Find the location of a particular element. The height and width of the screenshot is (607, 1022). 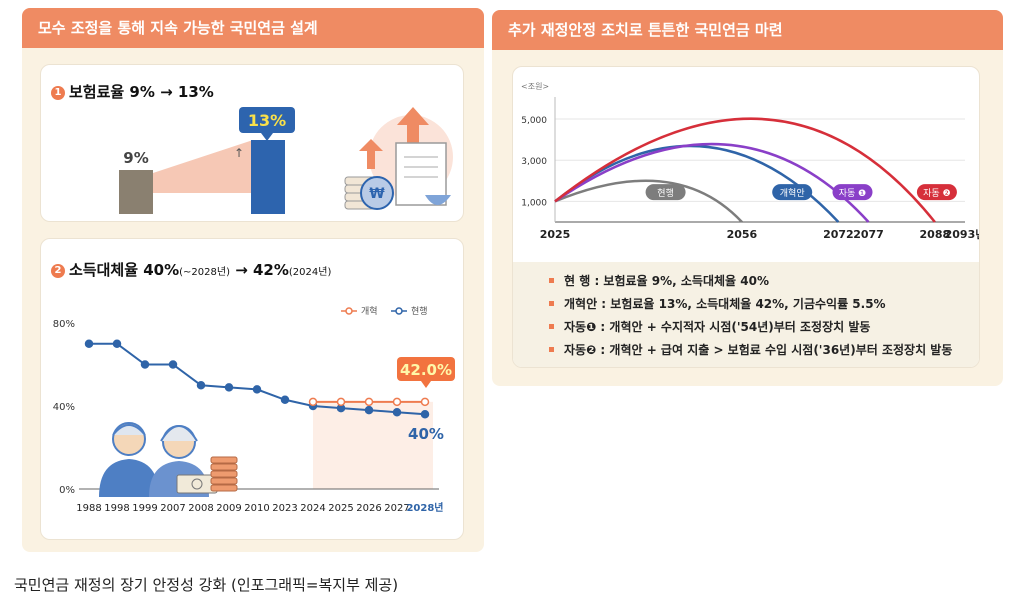

right-banner: 추가 재정안정 조치로 튼튼한 국민연금 마련 is located at coordinates (747, 30).